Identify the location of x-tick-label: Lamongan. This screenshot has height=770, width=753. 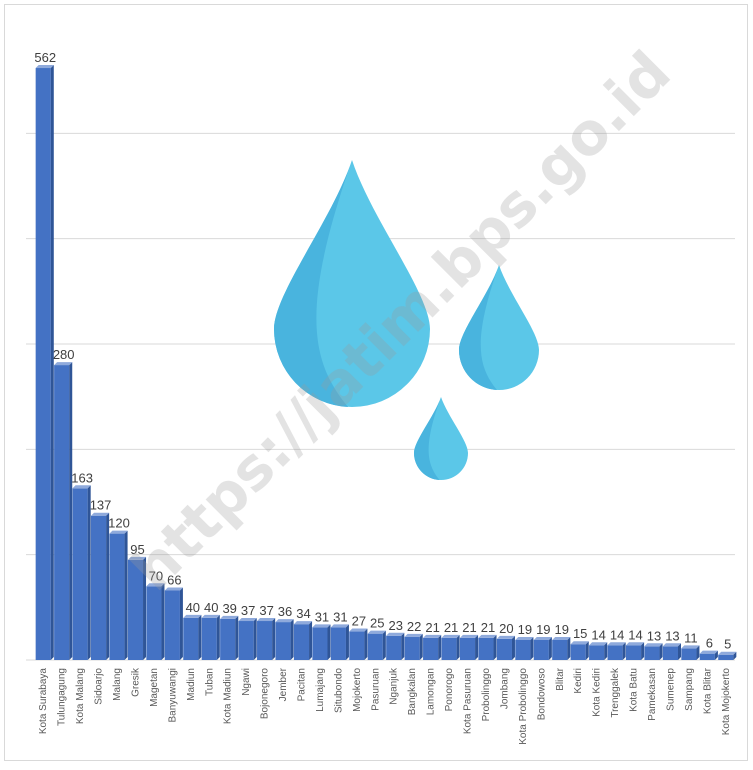
(431, 691).